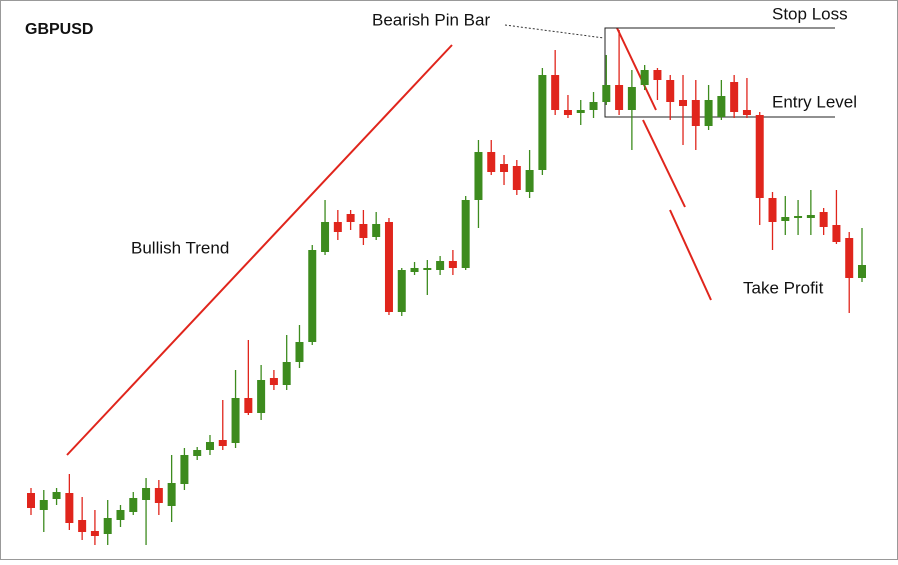 The image size is (898, 565). Describe the element at coordinates (180, 247) in the screenshot. I see `annotation: Bullish Trend` at that location.